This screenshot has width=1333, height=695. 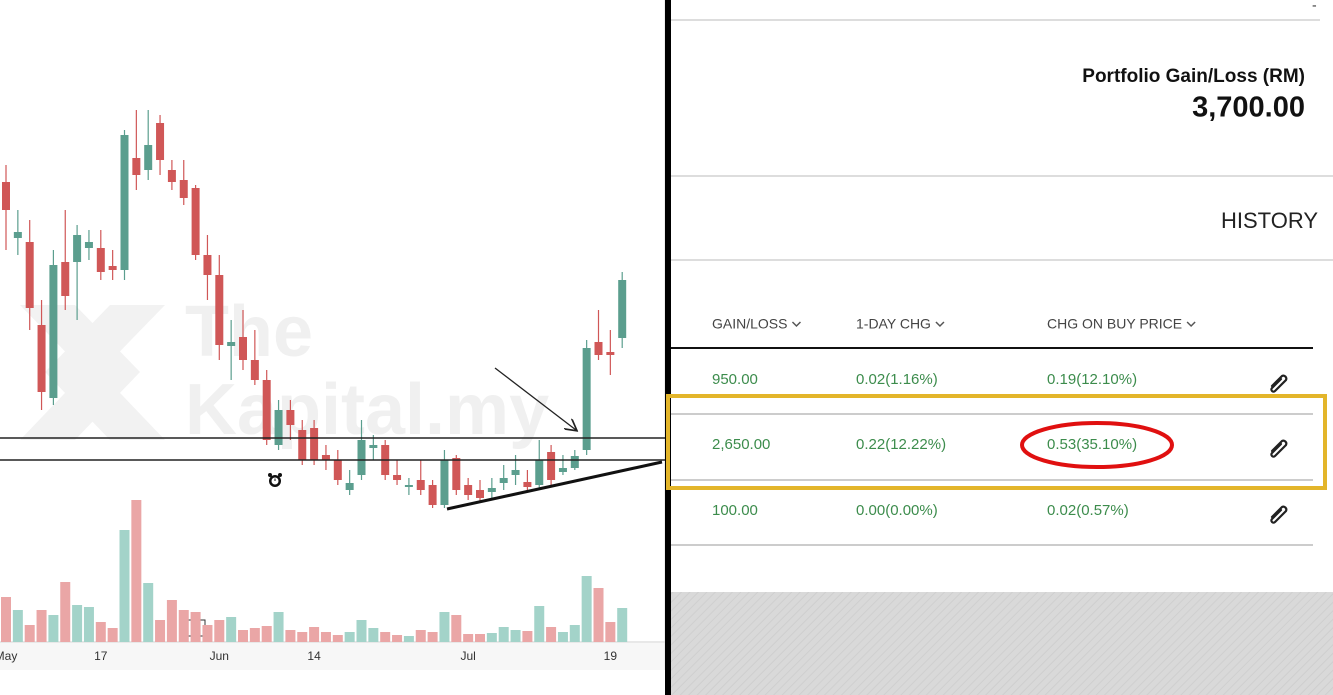 What do you see at coordinates (749, 324) in the screenshot?
I see `column-header: GAIN/LOSS` at bounding box center [749, 324].